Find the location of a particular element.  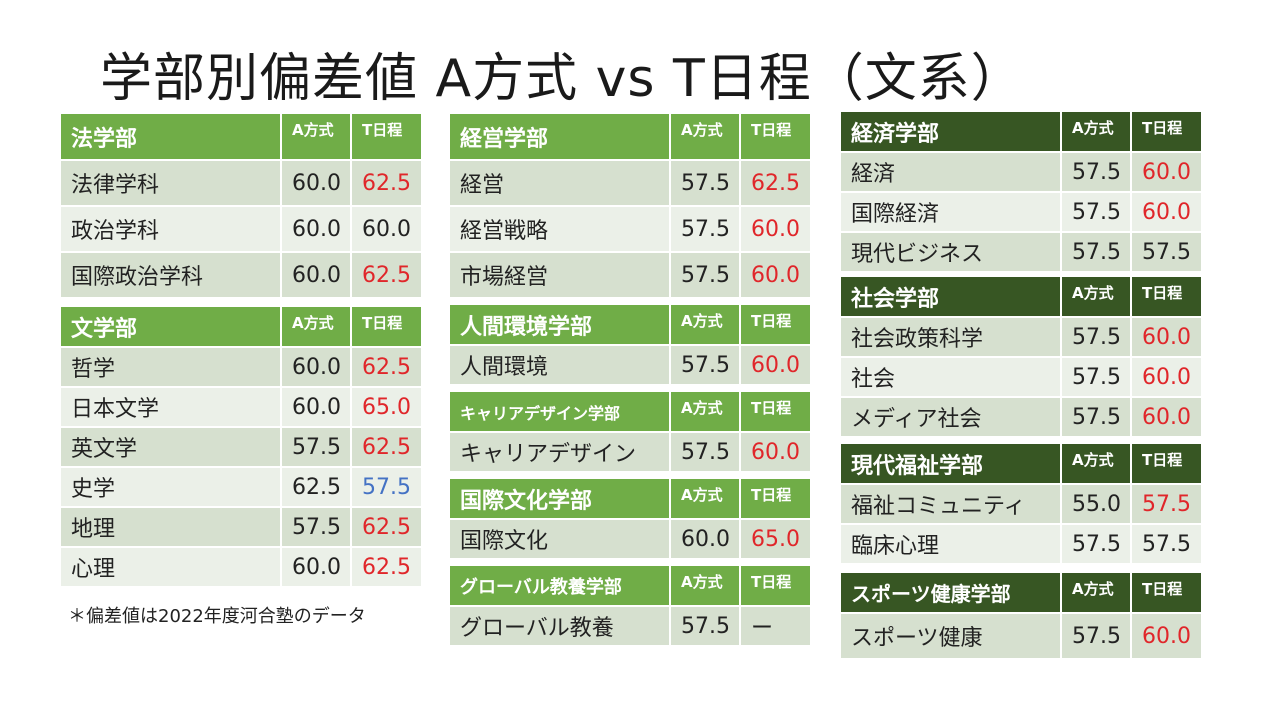

table-row: 史学 62.5 57.5 is located at coordinates (241, 487).